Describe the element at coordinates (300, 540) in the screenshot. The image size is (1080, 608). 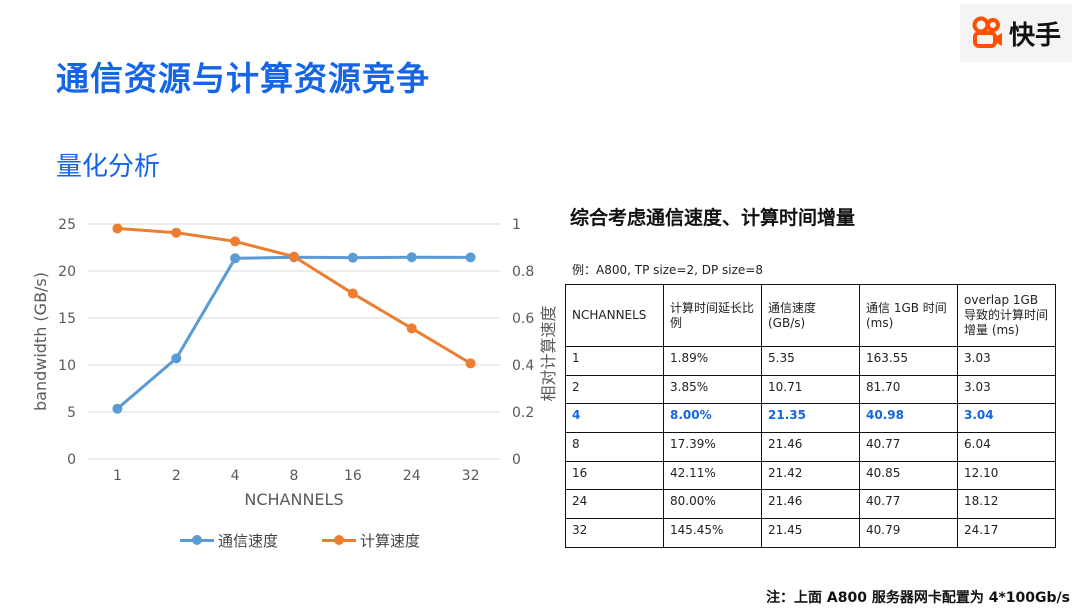
I see `chart-legend: 通信速度 计算速度` at that location.